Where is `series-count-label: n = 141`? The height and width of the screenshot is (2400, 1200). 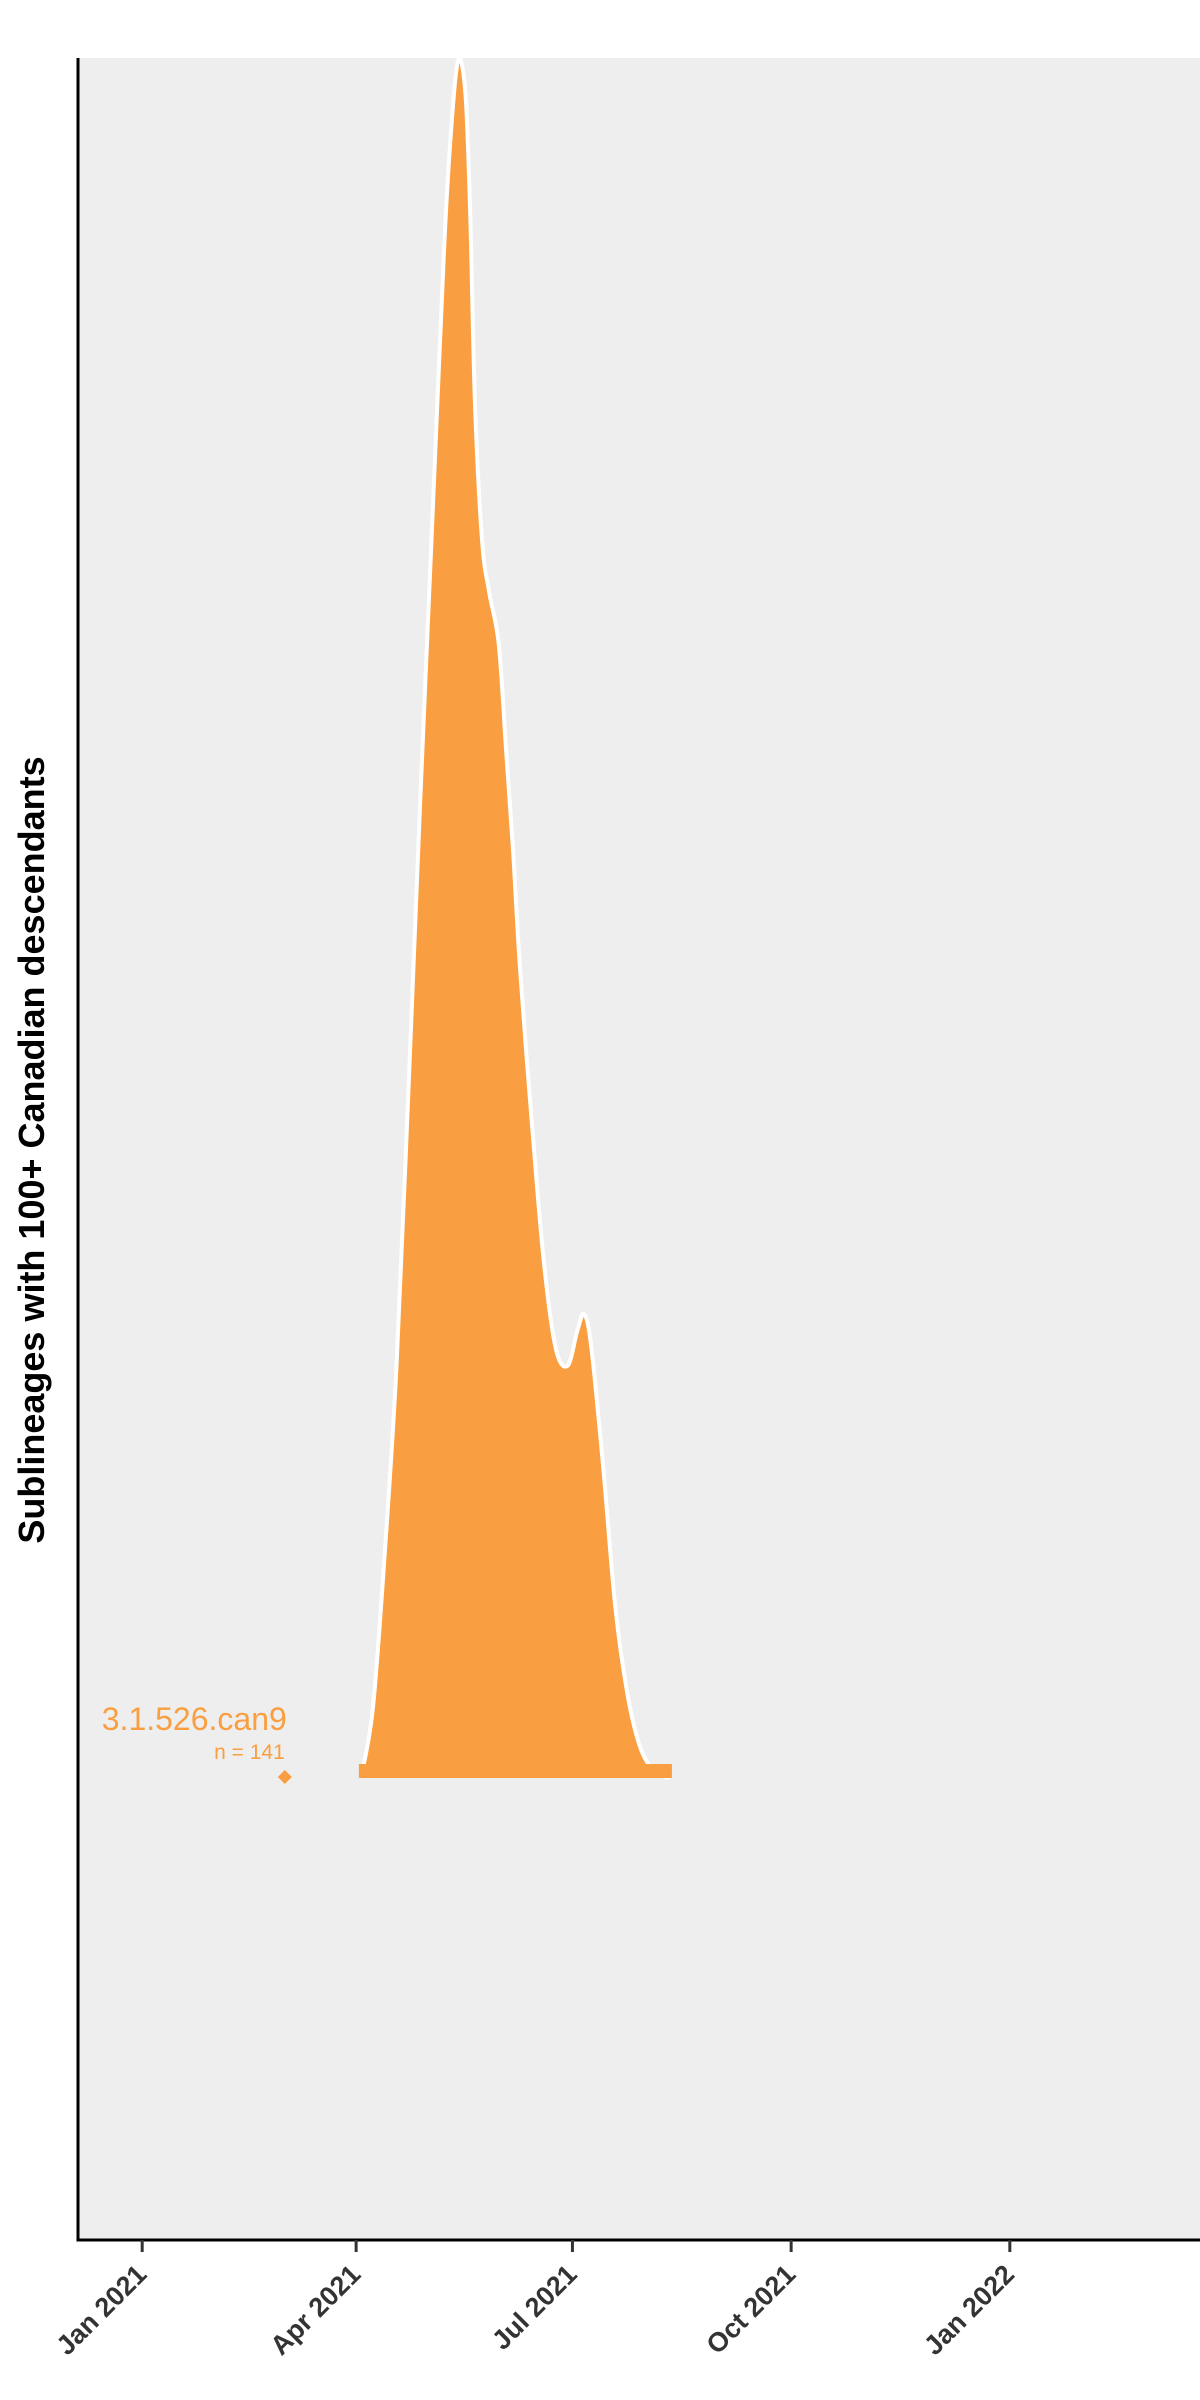 series-count-label: n = 141 is located at coordinates (249, 1752).